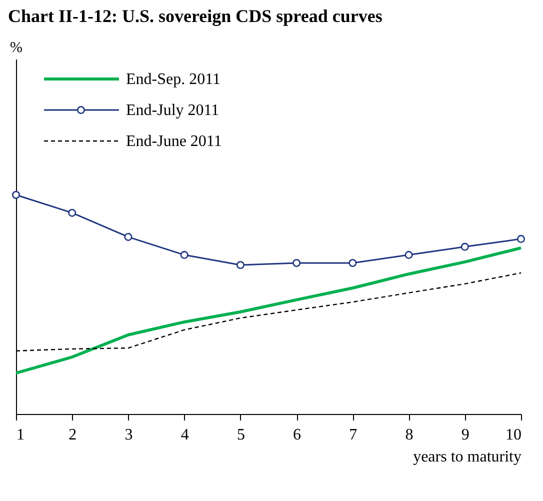 This screenshot has height=501, width=543. Describe the element at coordinates (20, 435) in the screenshot. I see `x-tick-label: 1` at that location.